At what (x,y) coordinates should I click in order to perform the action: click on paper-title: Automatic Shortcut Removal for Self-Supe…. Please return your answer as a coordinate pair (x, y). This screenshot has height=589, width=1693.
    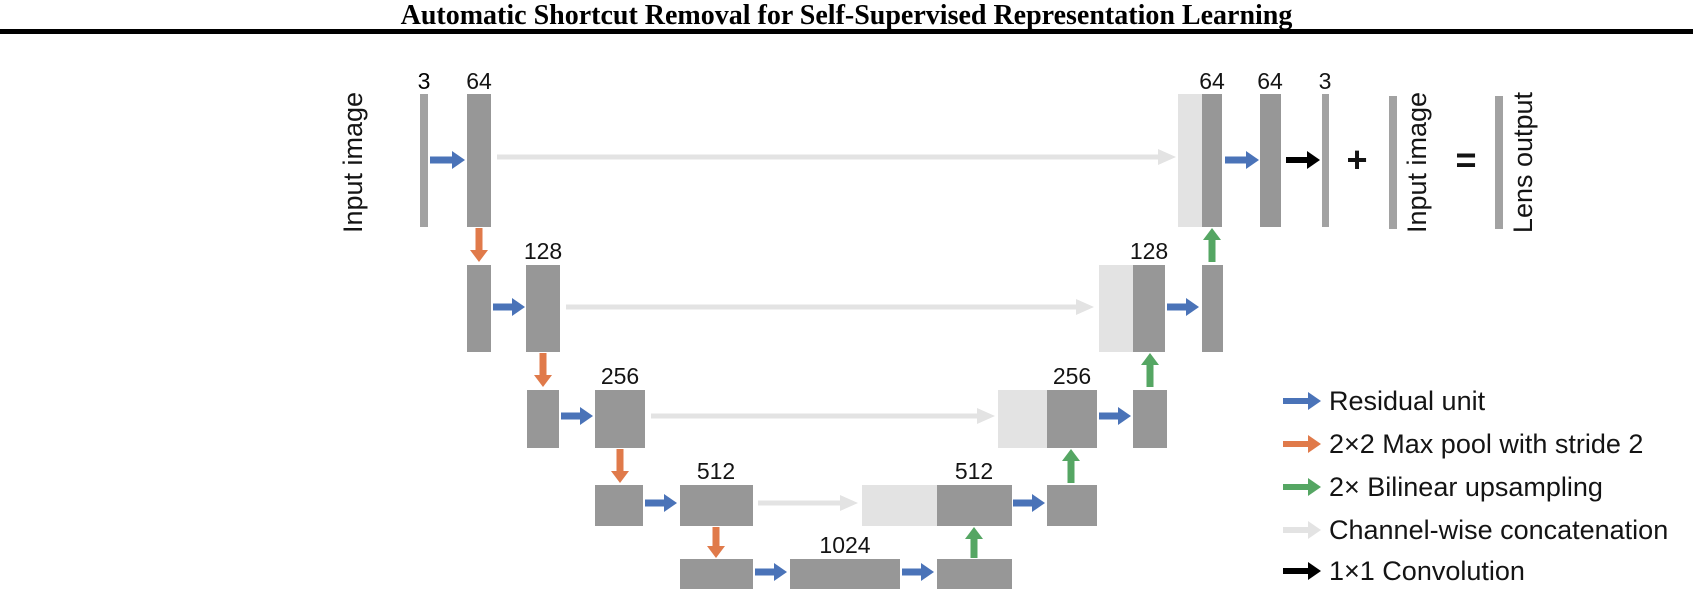
    Looking at the image, I should click on (846, 15).